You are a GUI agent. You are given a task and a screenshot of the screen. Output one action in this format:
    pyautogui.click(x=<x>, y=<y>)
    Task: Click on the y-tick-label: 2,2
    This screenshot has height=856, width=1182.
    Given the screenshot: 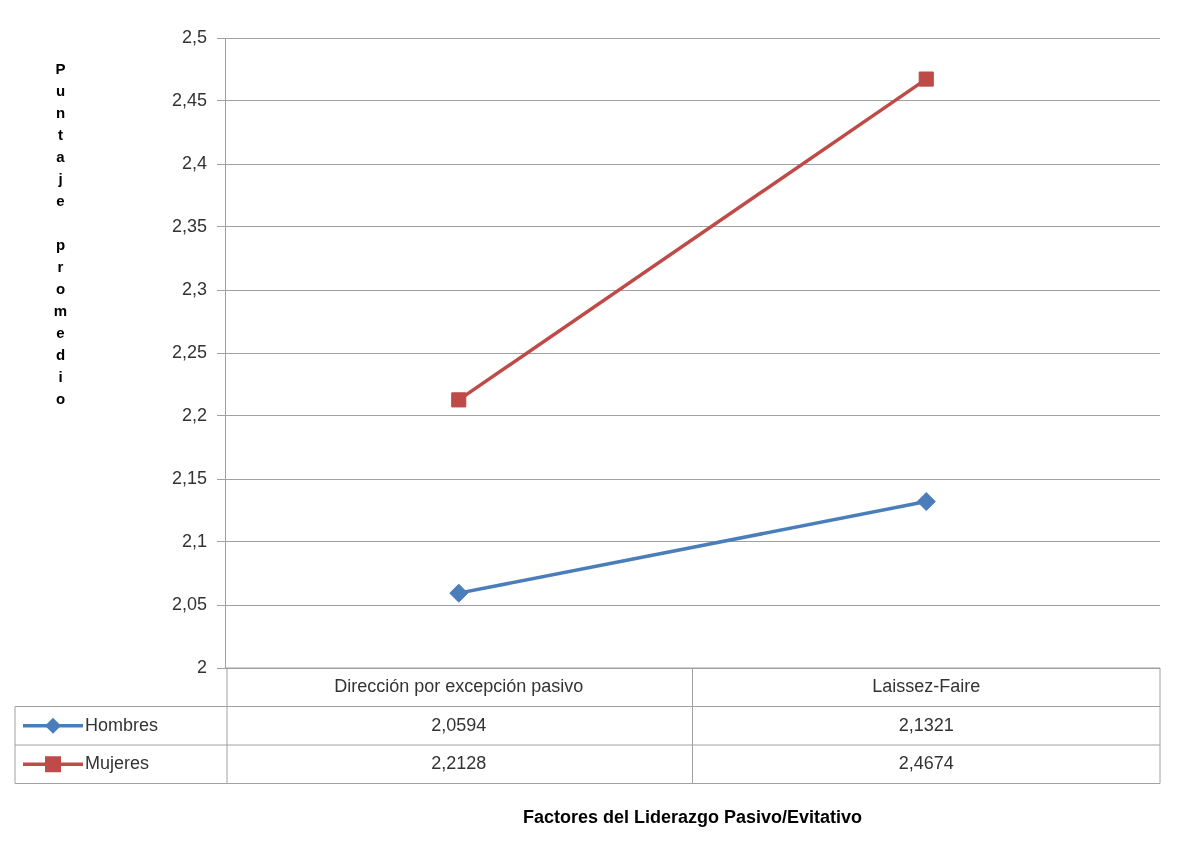 What is the action you would take?
    pyautogui.click(x=194, y=414)
    